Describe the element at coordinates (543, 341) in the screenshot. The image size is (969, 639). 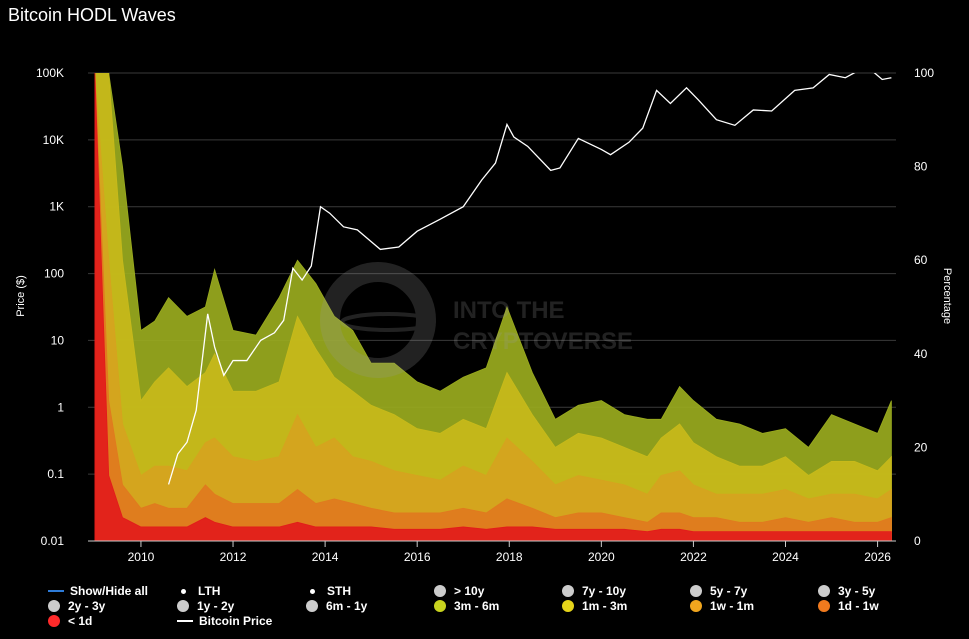
I see `watermark-line2: CRYPTOVERSE` at that location.